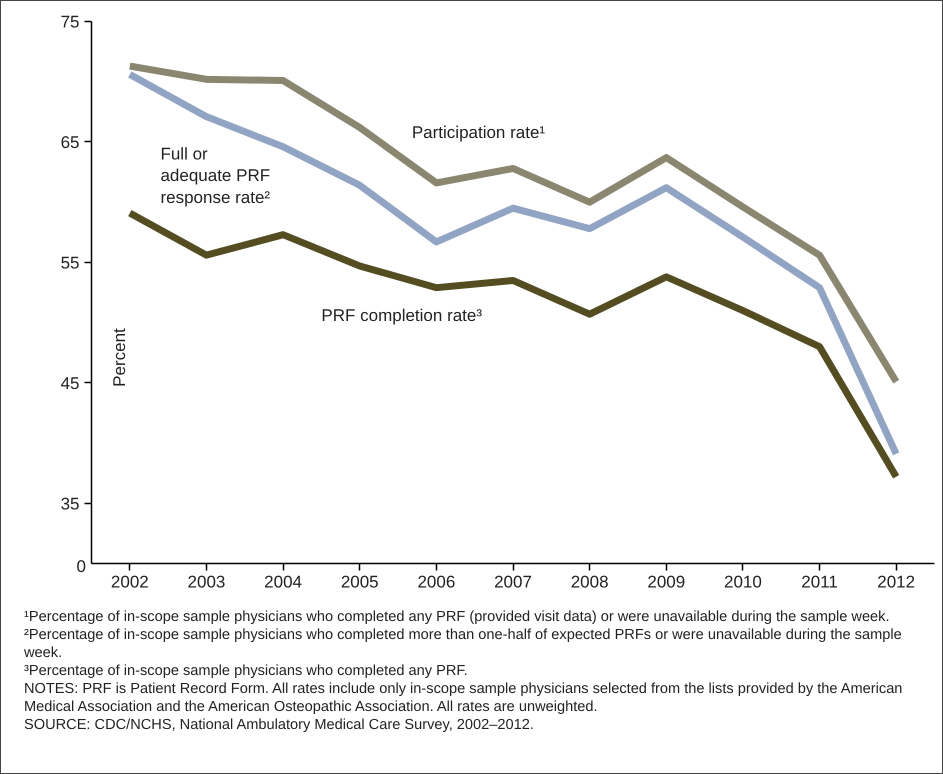 This screenshot has width=943, height=774. Describe the element at coordinates (666, 582) in the screenshot. I see `x-tick-label: 2009` at that location.